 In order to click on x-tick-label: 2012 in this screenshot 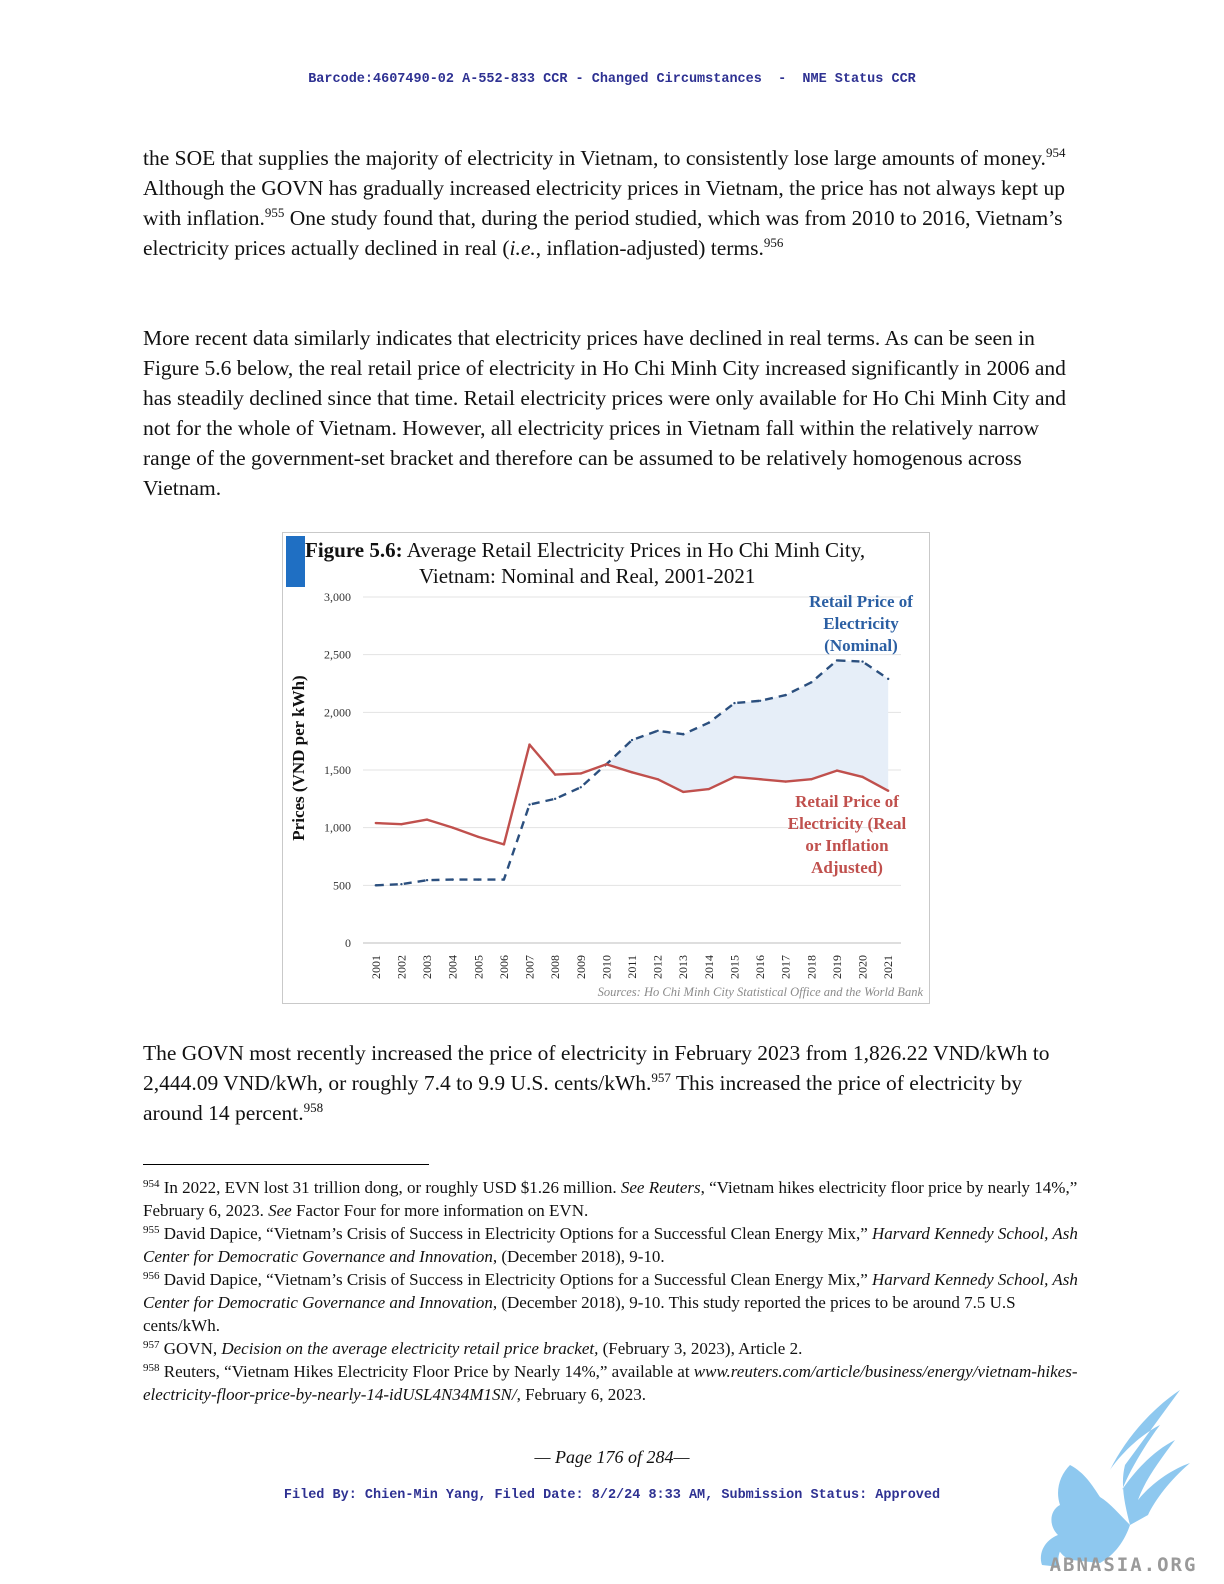, I will do `click(658, 967)`.